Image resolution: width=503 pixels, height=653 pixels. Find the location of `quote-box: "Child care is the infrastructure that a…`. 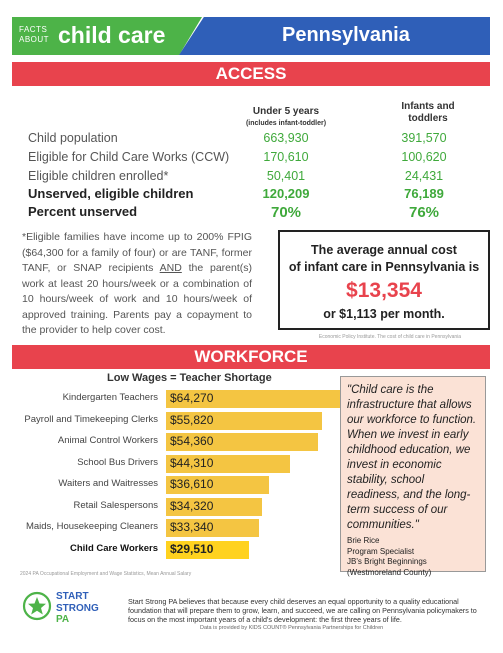

quote-box: "Child care is the infrastructure that a… is located at coordinates (413, 476).